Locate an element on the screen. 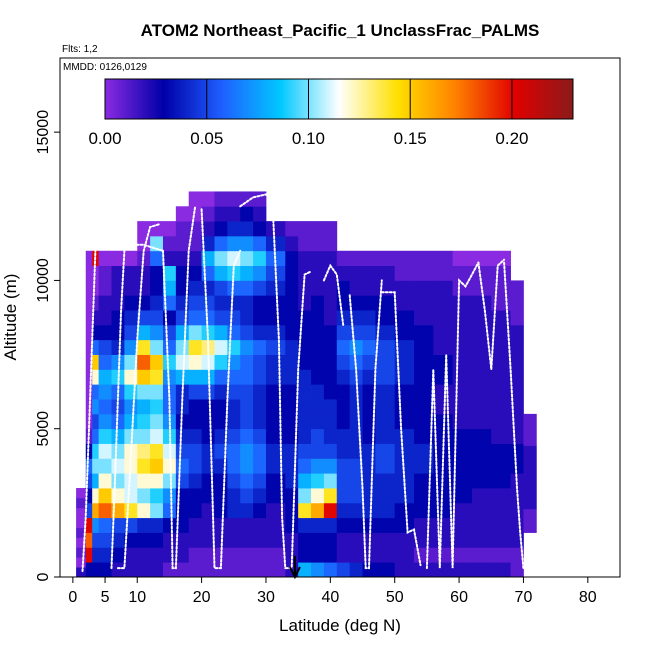  x-tick-label: 30 is located at coordinates (266, 597).